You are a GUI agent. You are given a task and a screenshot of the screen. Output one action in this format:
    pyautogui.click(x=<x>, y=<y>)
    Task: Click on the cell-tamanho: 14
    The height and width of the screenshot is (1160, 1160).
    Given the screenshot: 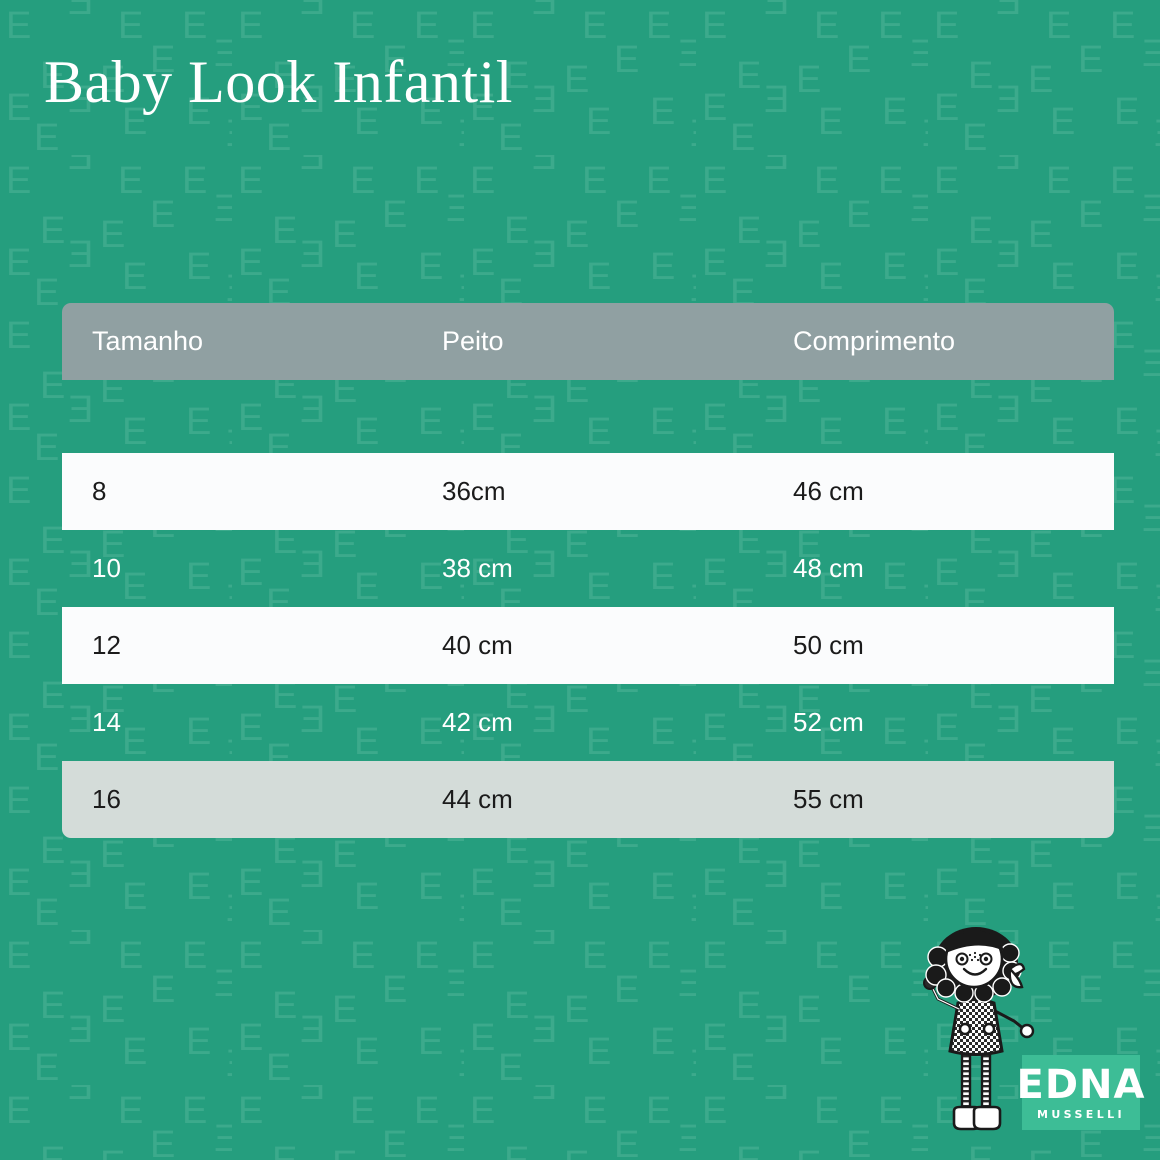 What is the action you would take?
    pyautogui.click(x=106, y=722)
    